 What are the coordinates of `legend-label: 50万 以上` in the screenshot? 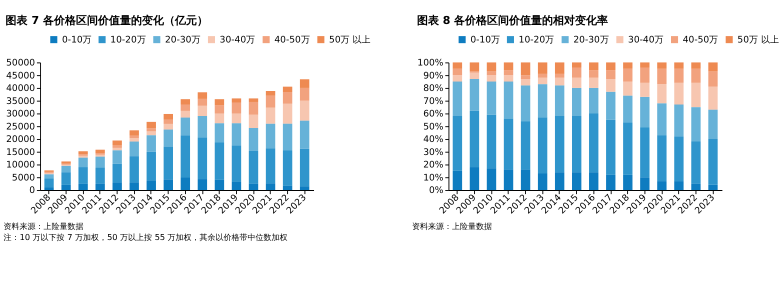 It's located at (350, 40).